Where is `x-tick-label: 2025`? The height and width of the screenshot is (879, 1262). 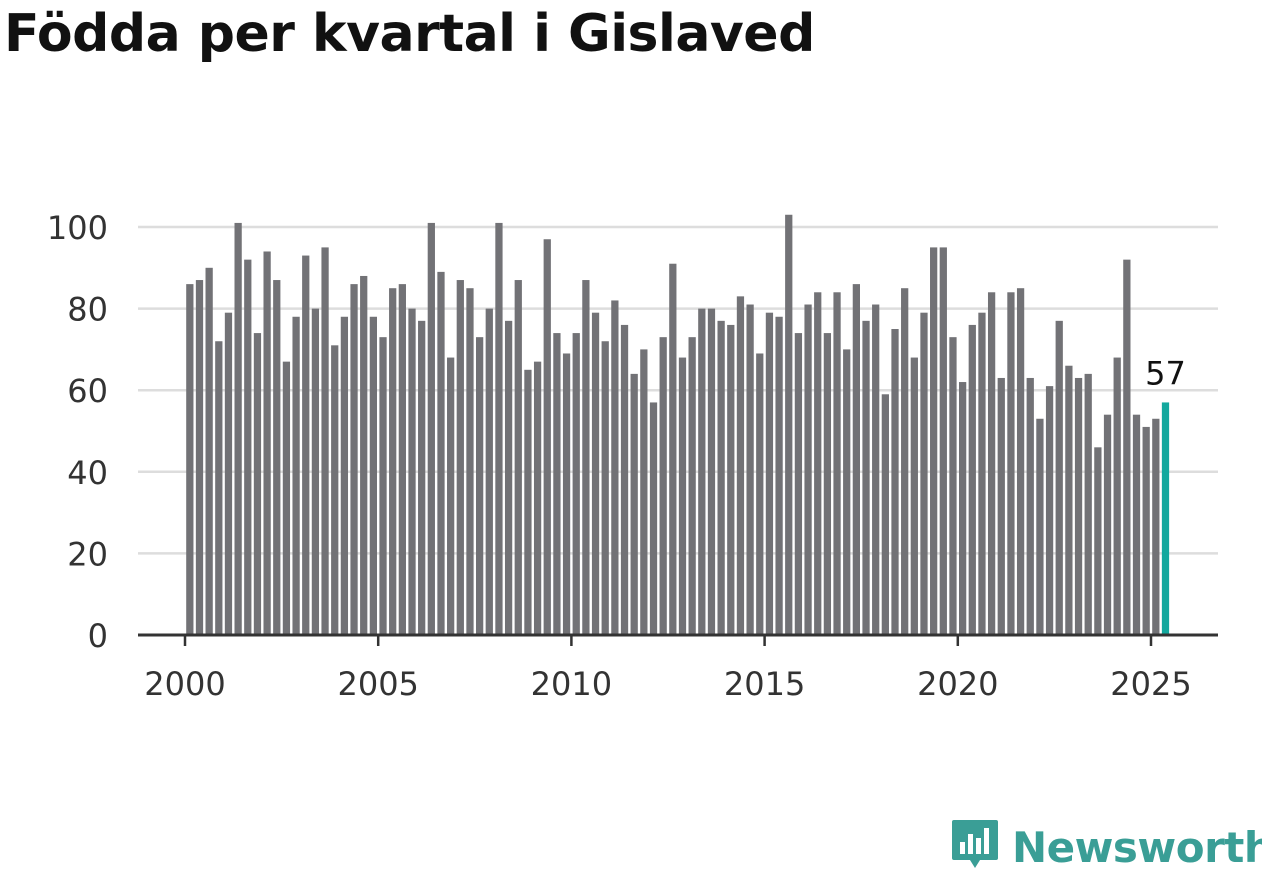 x-tick-label: 2025 is located at coordinates (1150, 684).